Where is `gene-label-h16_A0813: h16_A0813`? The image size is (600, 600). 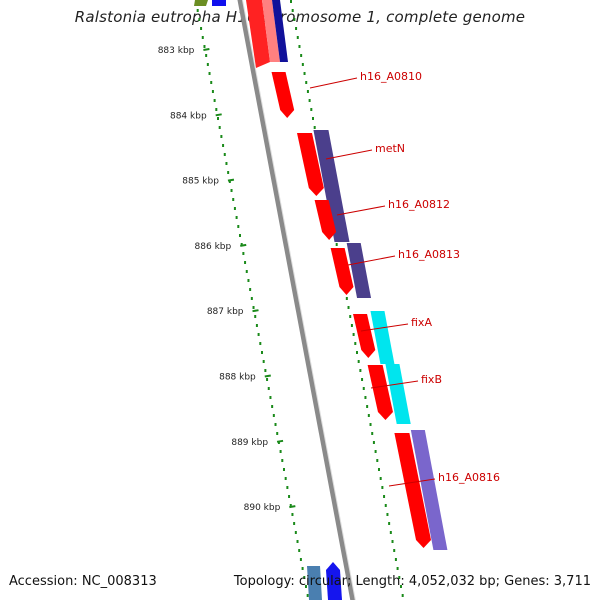 gene-label-h16_A0813: h16_A0813 is located at coordinates (429, 254).